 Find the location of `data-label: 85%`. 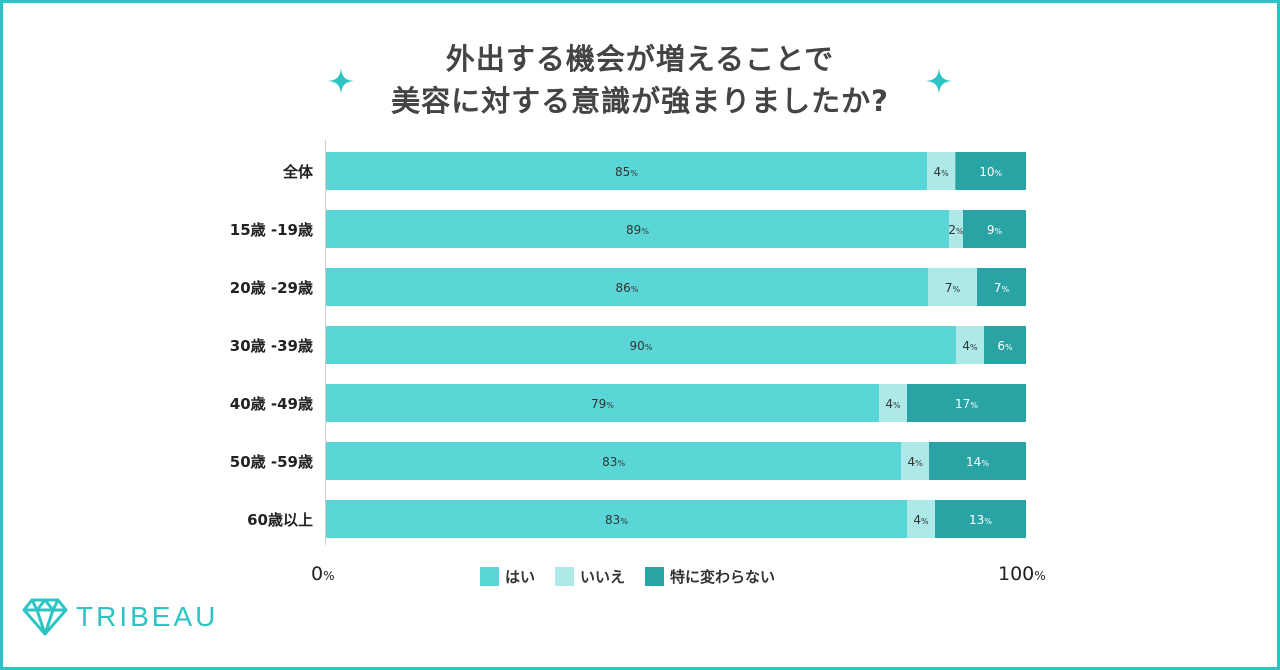

data-label: 85% is located at coordinates (626, 172).